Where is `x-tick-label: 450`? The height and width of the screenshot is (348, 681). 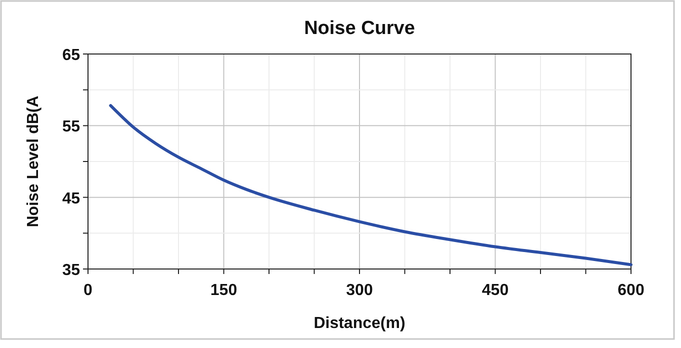
x-tick-label: 450 is located at coordinates (495, 290).